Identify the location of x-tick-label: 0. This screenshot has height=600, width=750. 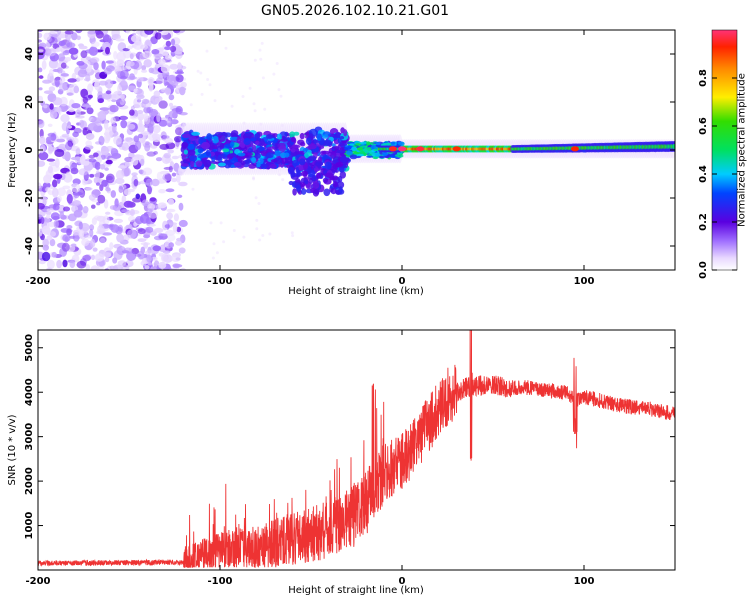
(402, 281).